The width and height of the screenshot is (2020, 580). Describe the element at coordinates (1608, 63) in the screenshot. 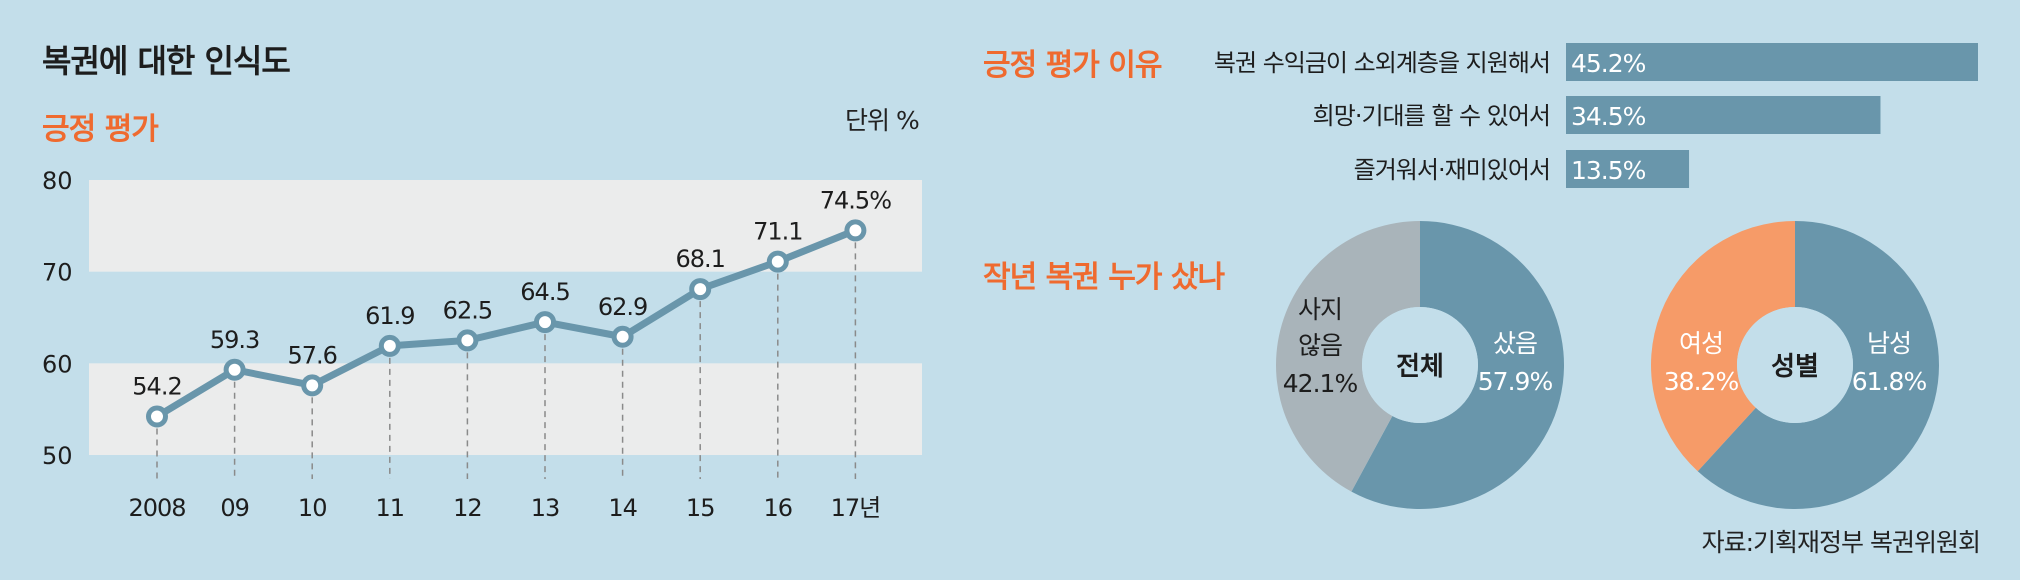

I see `bar-value-label: 45.2%` at that location.